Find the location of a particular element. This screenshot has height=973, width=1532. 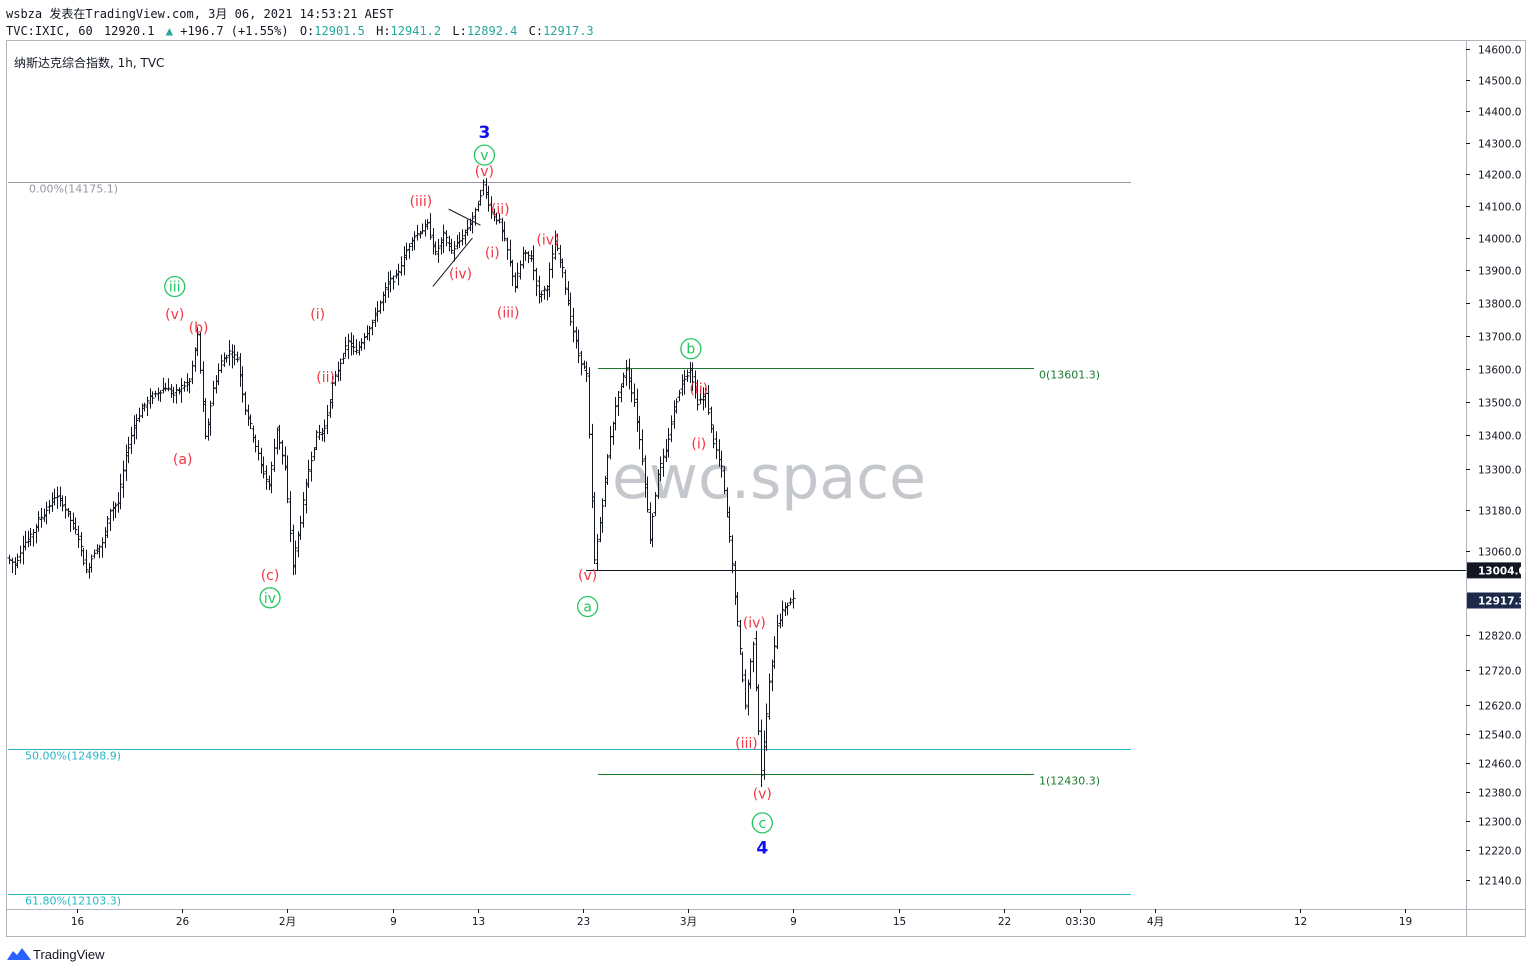

price-tick-label: 13300.0 is located at coordinates (1499, 471).